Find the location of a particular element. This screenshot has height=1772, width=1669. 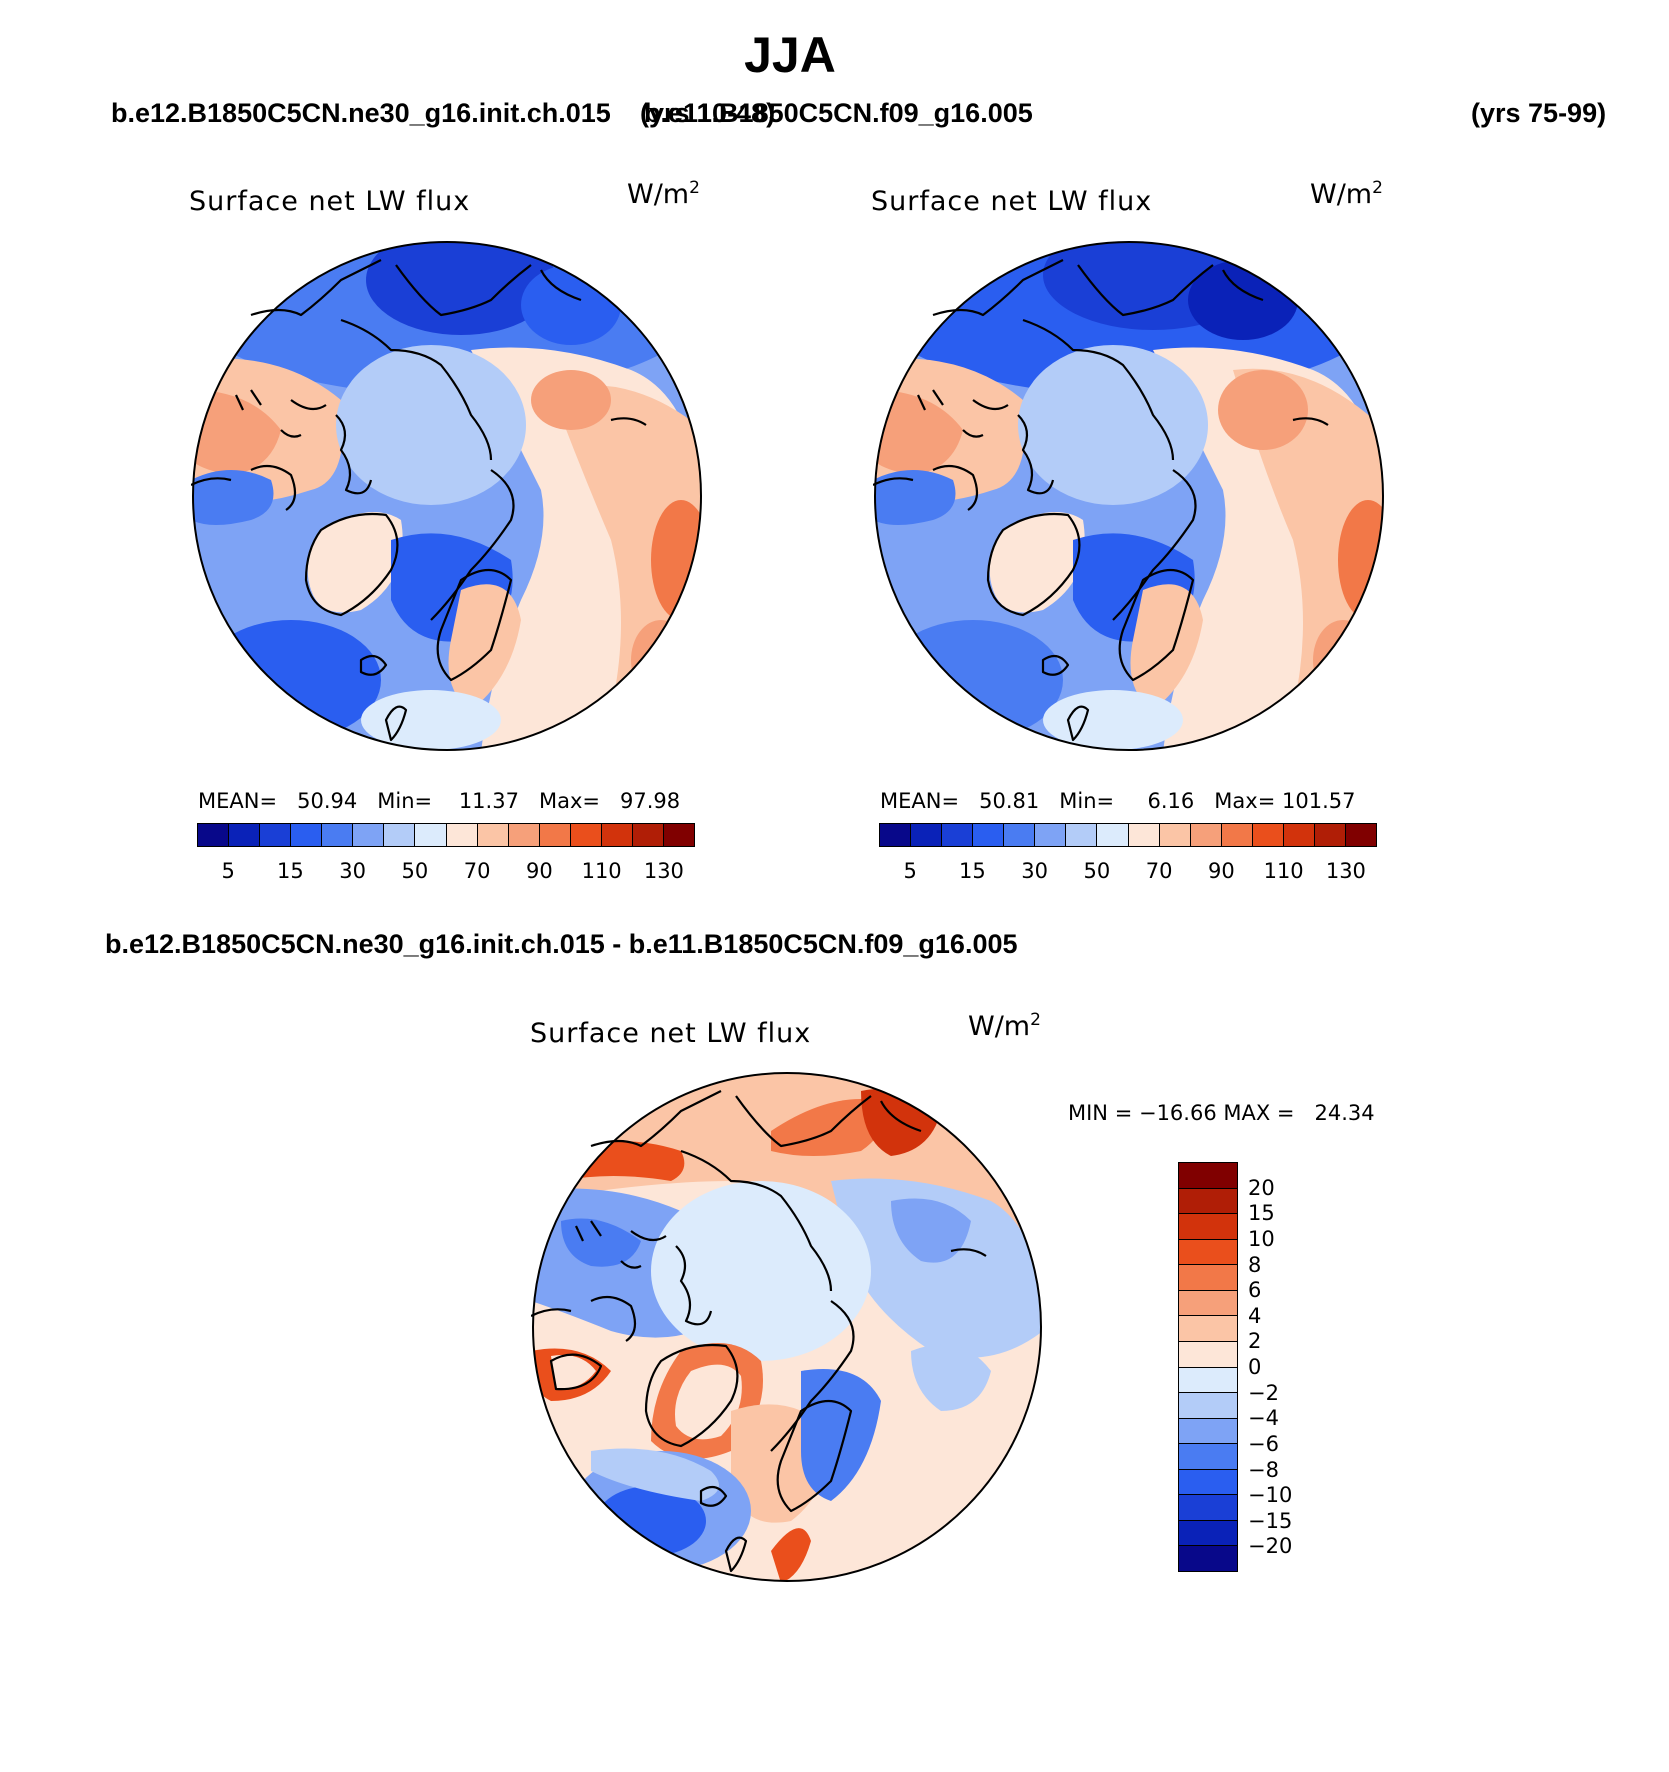

colorbar-tick-label: 0 is located at coordinates (1255, 1367).